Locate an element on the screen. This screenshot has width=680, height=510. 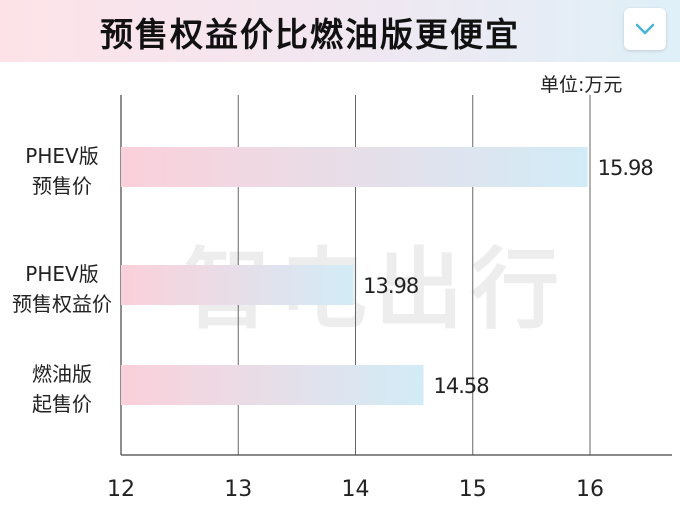
collapse-button is located at coordinates (645, 29).